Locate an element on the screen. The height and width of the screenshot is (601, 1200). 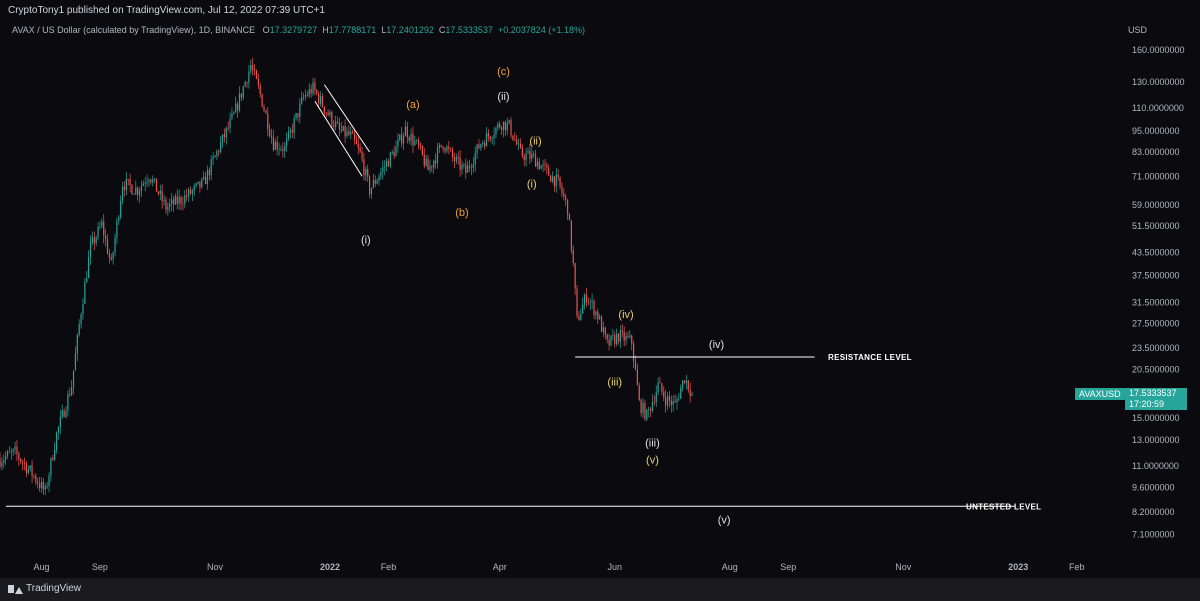
high-label: H is located at coordinates (325, 30).